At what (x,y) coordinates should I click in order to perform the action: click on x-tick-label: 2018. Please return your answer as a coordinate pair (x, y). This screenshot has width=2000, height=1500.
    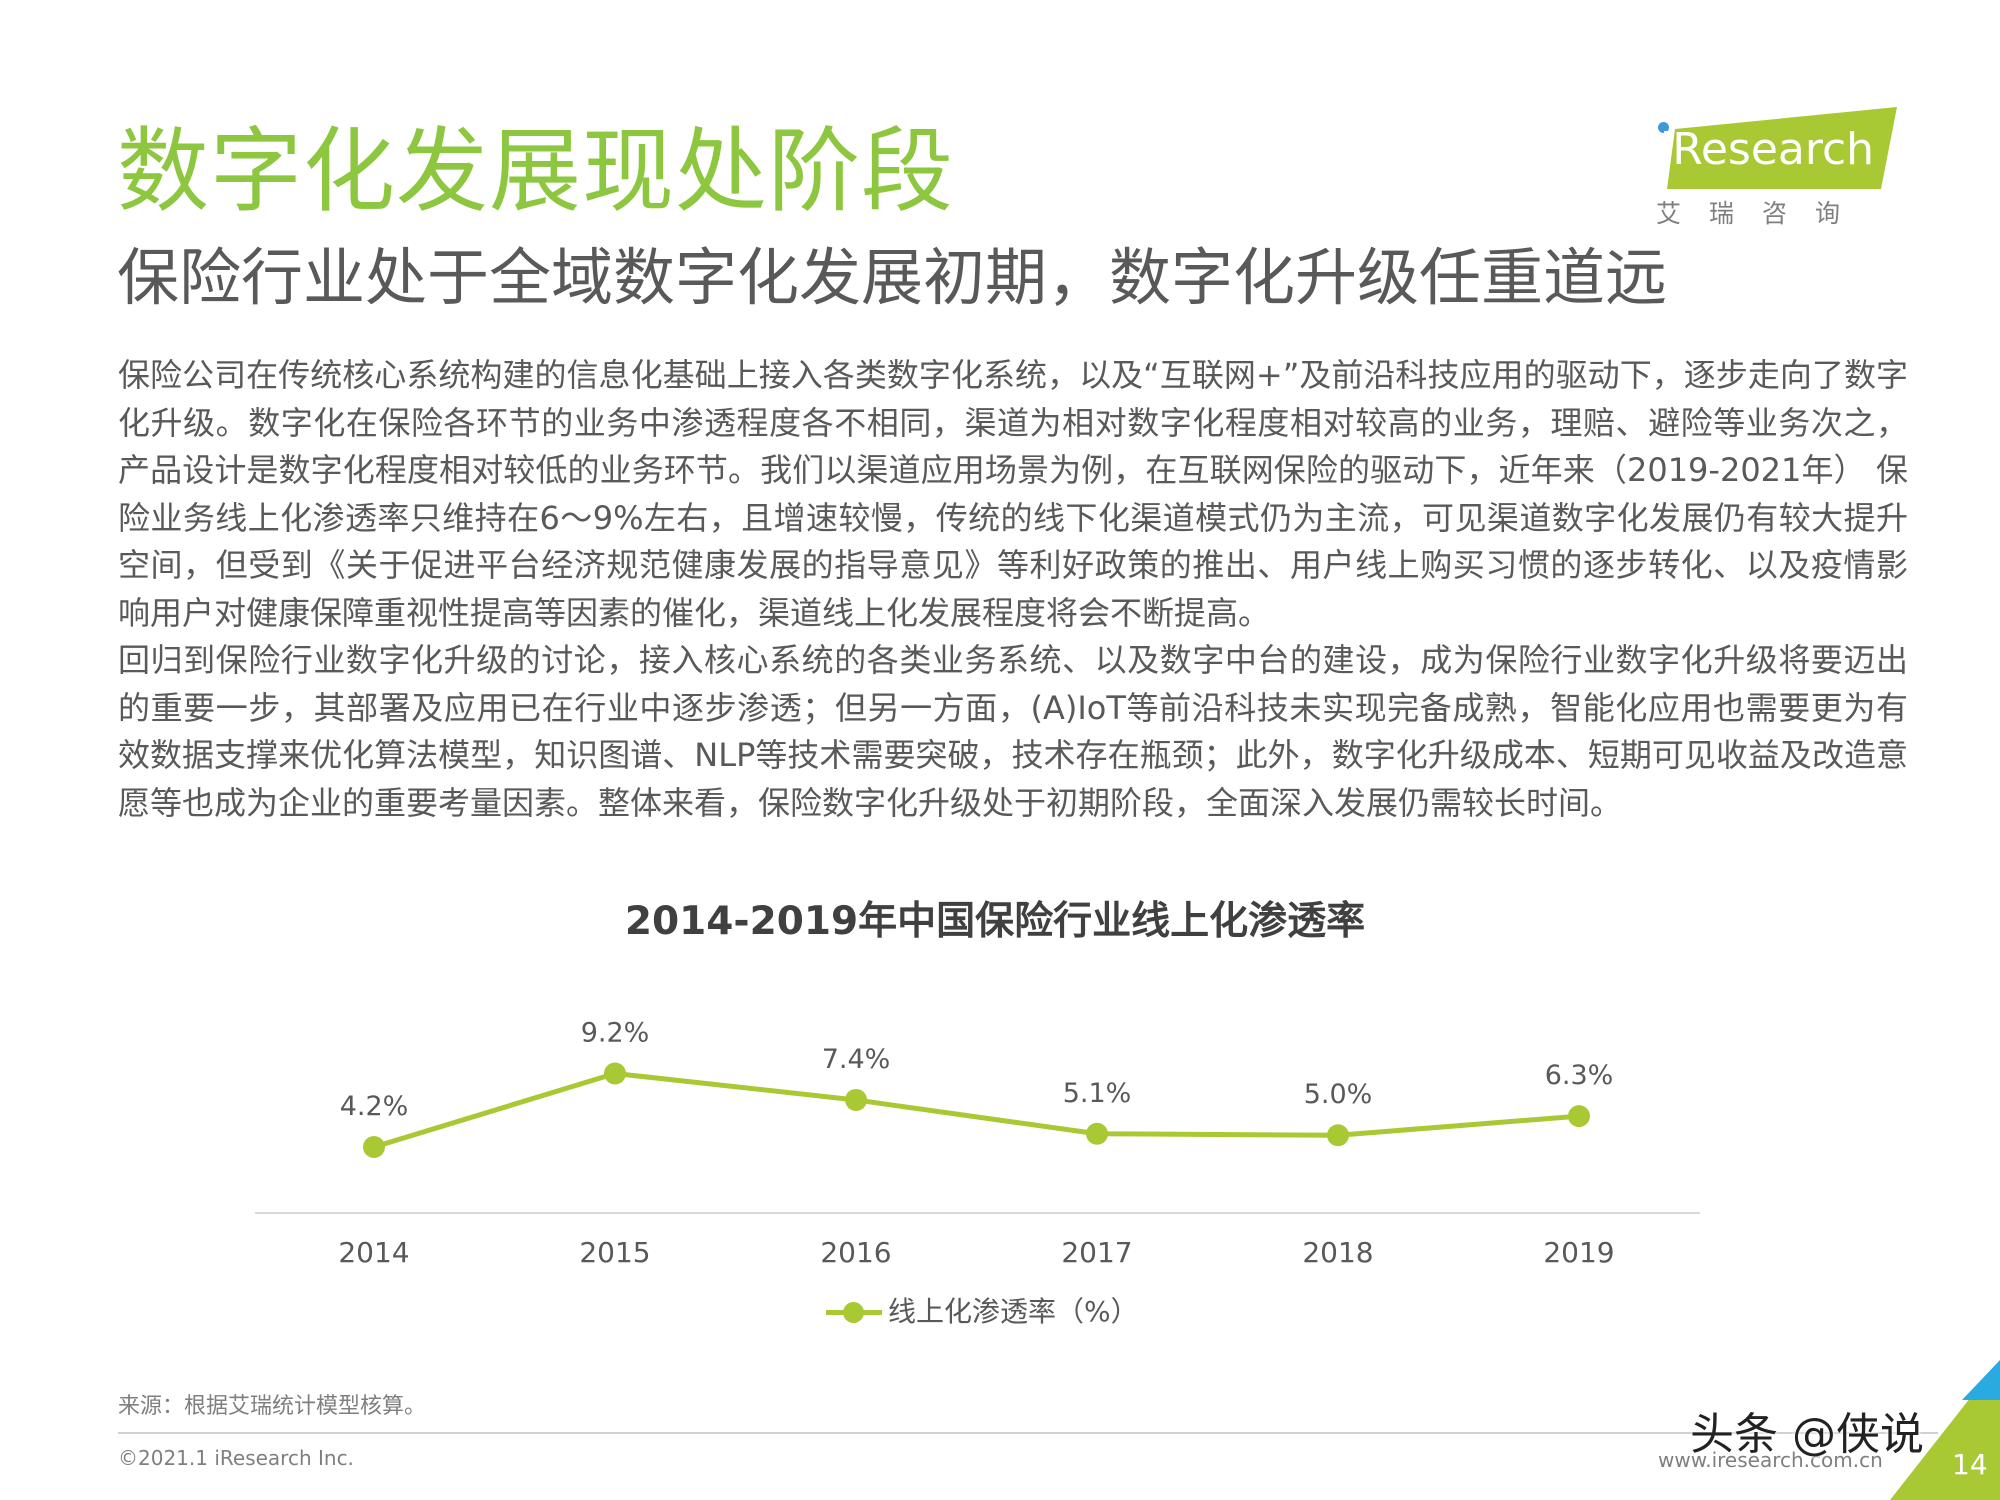
    Looking at the image, I should click on (1337, 1252).